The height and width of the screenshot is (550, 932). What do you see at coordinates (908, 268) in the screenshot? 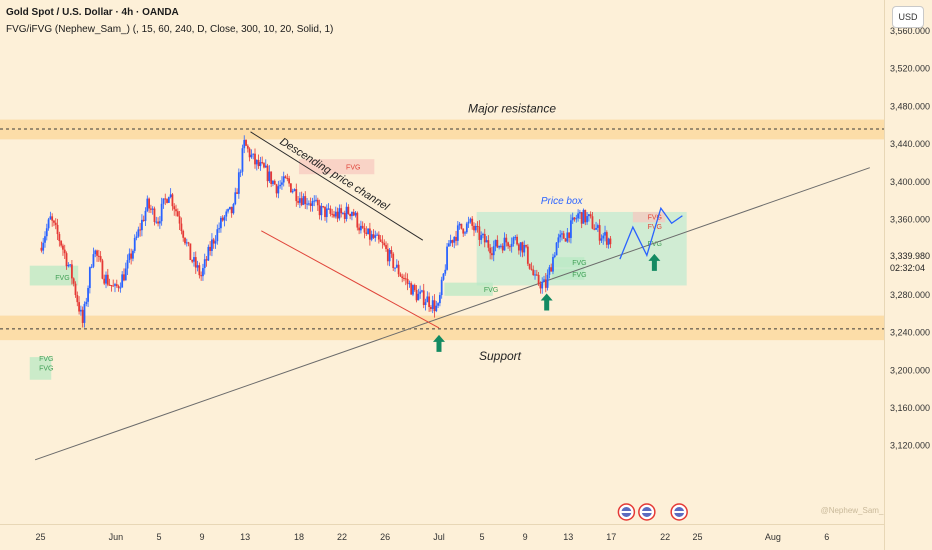
I see `bar-countdown: 02:32:04` at bounding box center [908, 268].